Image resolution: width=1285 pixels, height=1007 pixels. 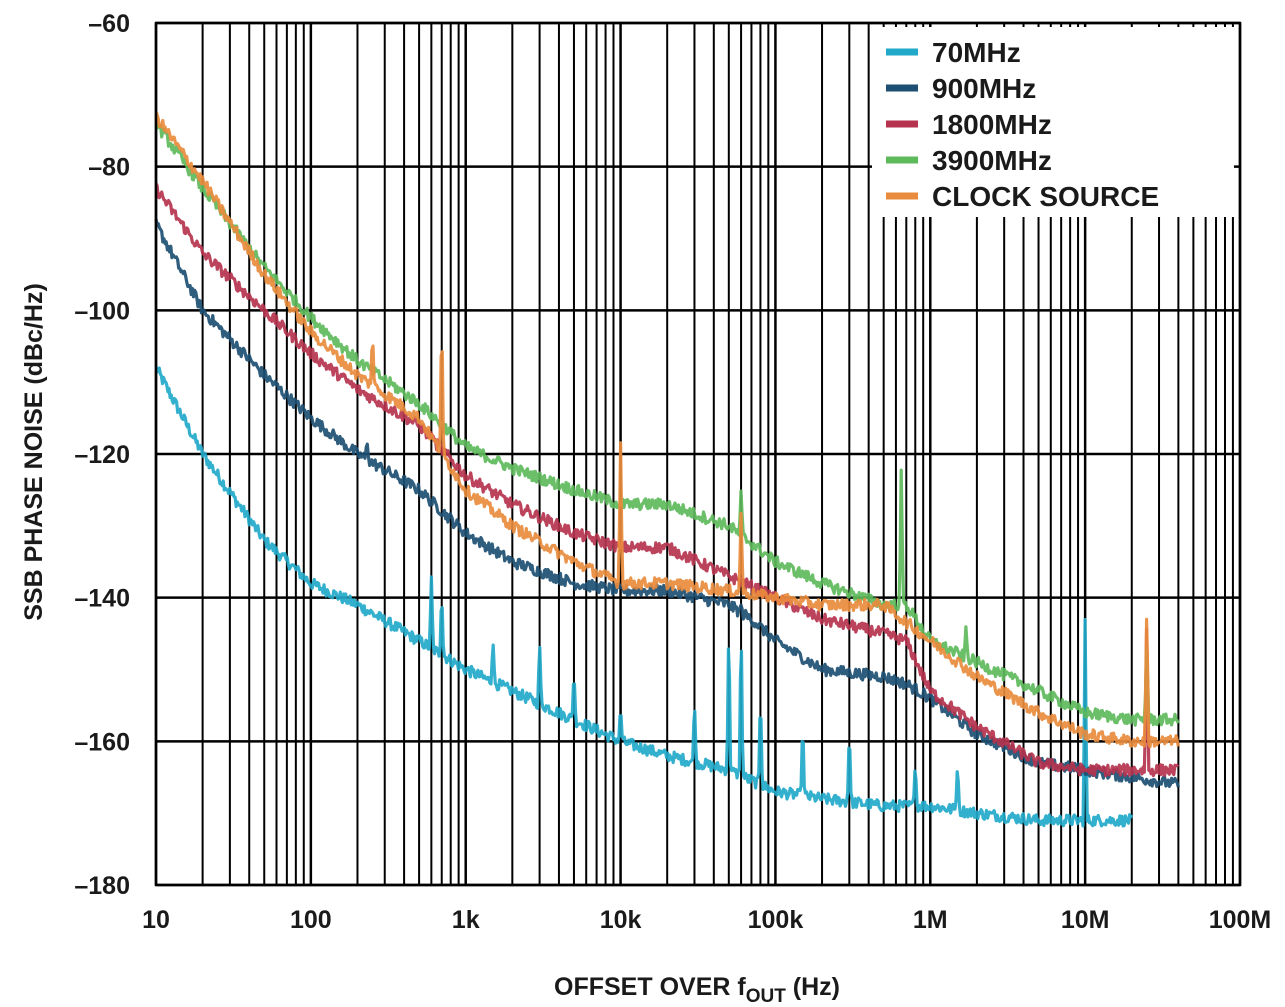 I want to click on x-tick-label: 1k, so click(x=466, y=920).